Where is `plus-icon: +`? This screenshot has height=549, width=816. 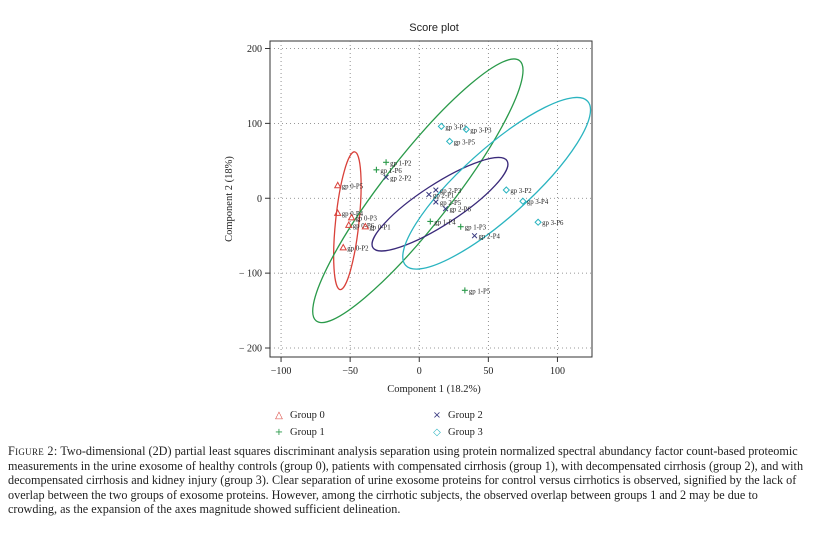
plus-icon: + is located at coordinates (279, 432).